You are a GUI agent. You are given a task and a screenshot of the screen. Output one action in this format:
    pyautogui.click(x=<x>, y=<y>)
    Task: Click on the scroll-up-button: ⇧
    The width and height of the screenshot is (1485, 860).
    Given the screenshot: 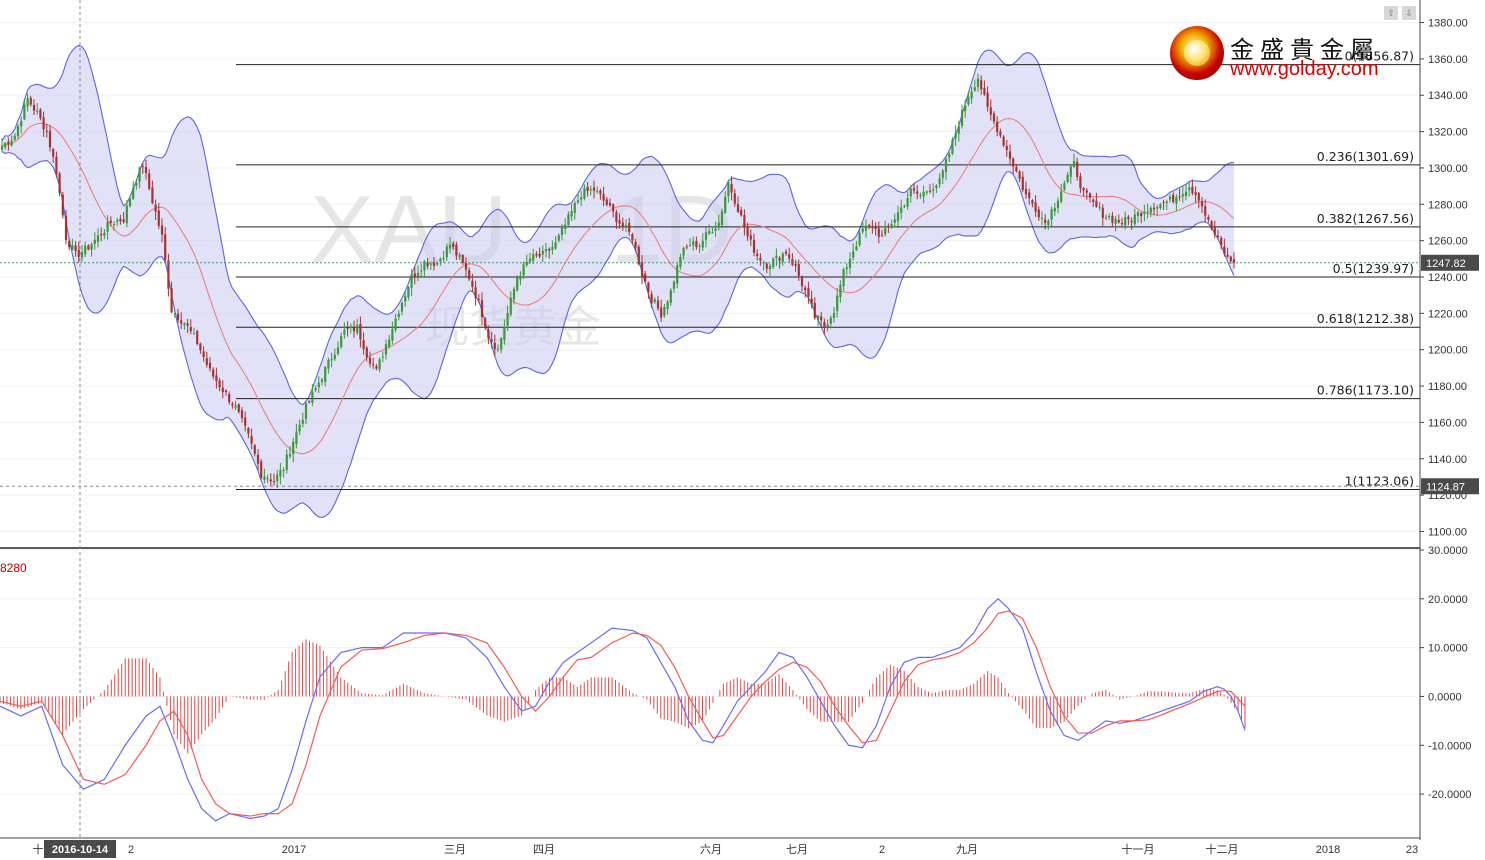 What is the action you would take?
    pyautogui.click(x=1391, y=13)
    